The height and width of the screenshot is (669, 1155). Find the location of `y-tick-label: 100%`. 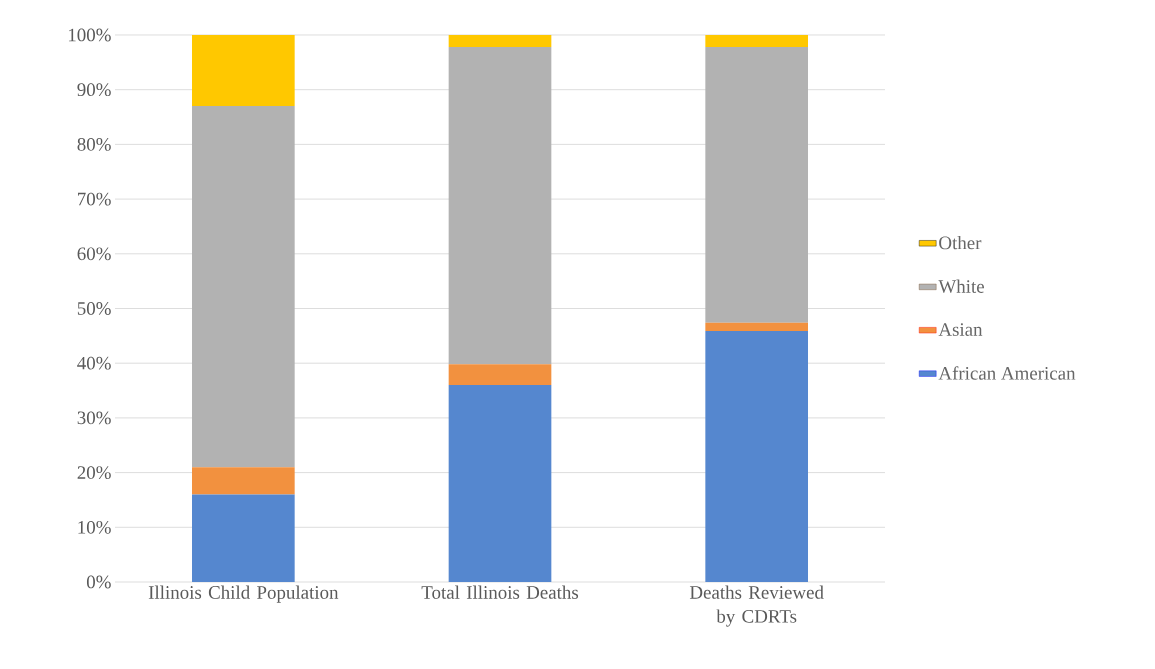

y-tick-label: 100% is located at coordinates (89, 35).